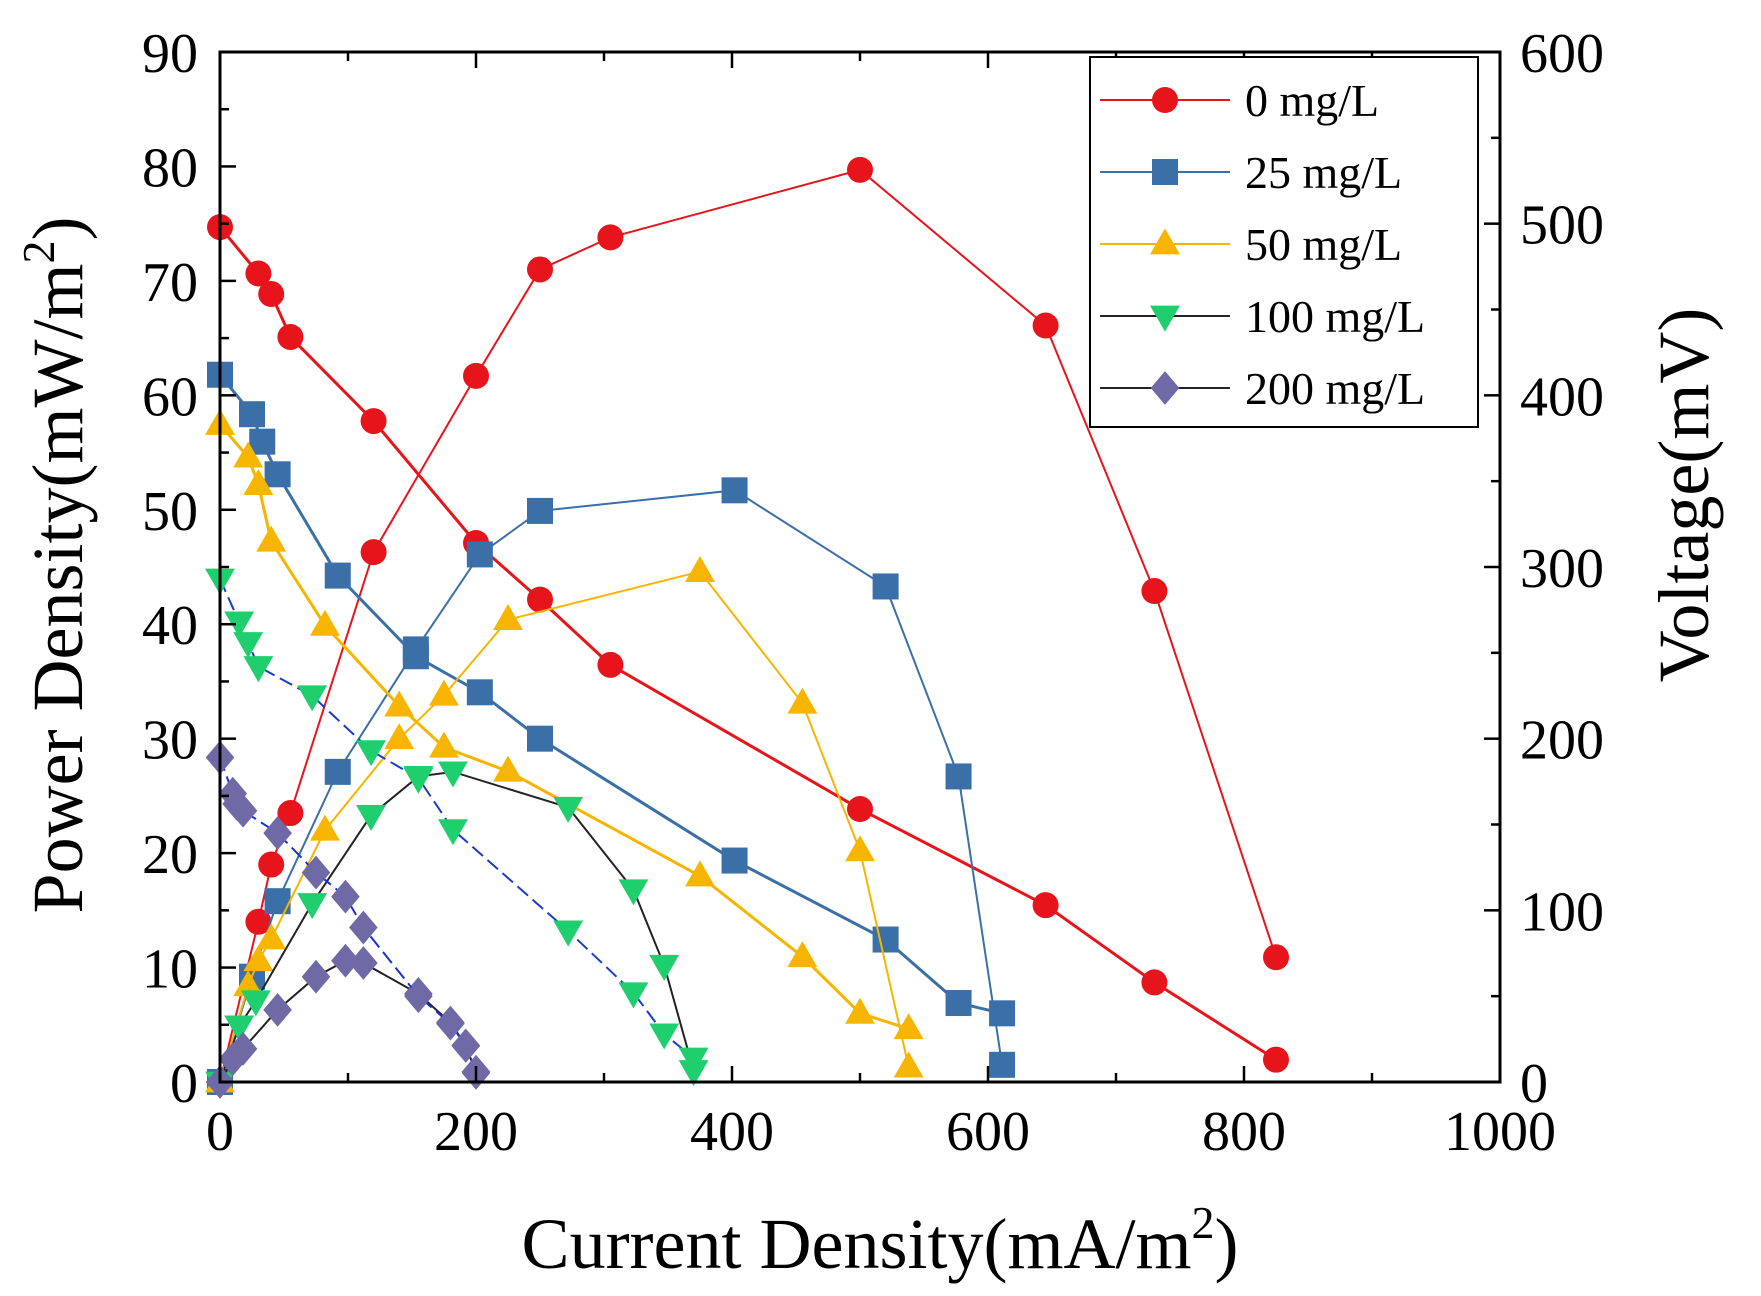 The image size is (1761, 1296). What do you see at coordinates (1562, 54) in the screenshot?
I see `y2-tick-label: 600` at bounding box center [1562, 54].